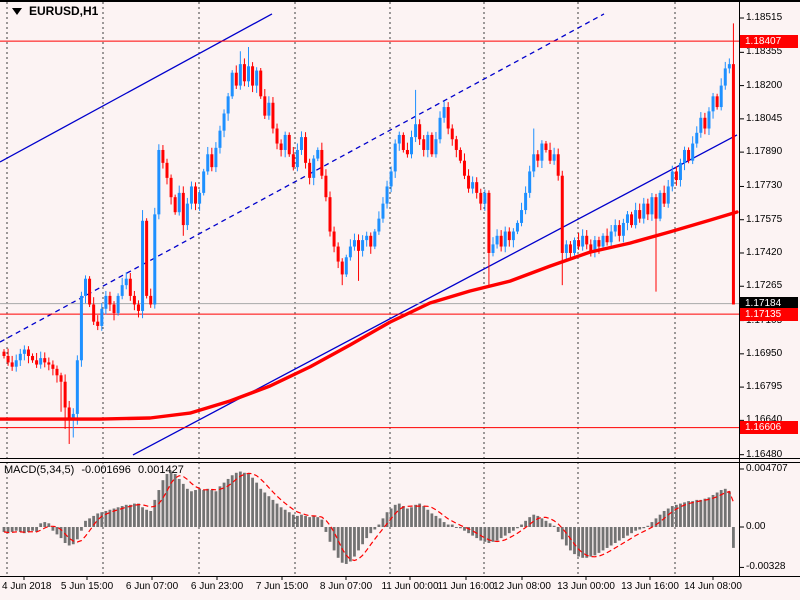  Describe the element at coordinates (346, 586) in the screenshot. I see `time-axis-label: 8 Jun 07:00` at that location.